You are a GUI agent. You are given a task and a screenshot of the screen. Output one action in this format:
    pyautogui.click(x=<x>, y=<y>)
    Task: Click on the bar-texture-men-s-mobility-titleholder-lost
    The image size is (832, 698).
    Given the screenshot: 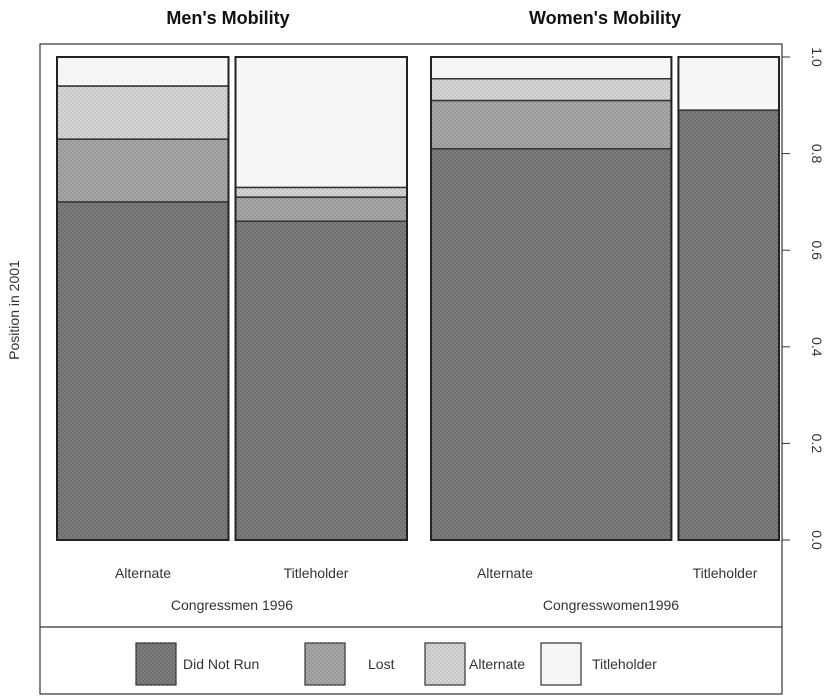 What is the action you would take?
    pyautogui.click(x=321, y=209)
    